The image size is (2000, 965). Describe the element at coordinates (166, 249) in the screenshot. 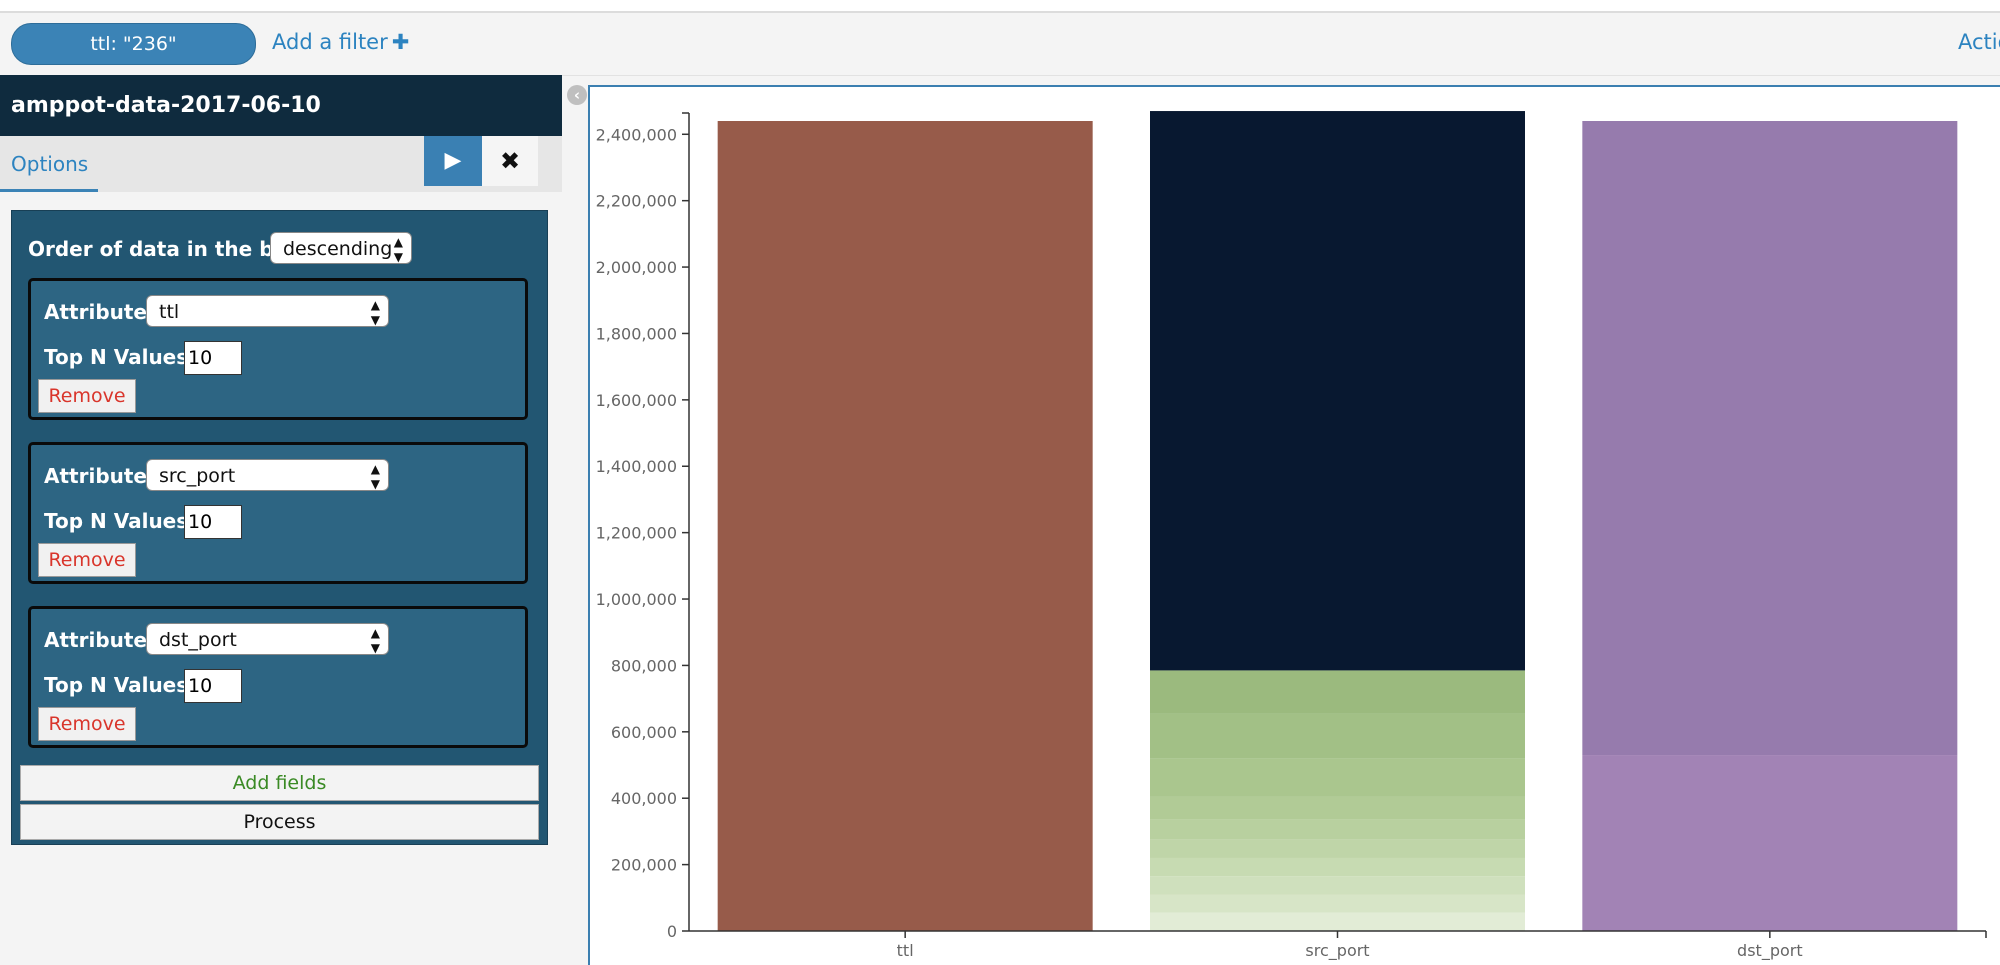

I see `order-label: Order of data in the bar:` at that location.